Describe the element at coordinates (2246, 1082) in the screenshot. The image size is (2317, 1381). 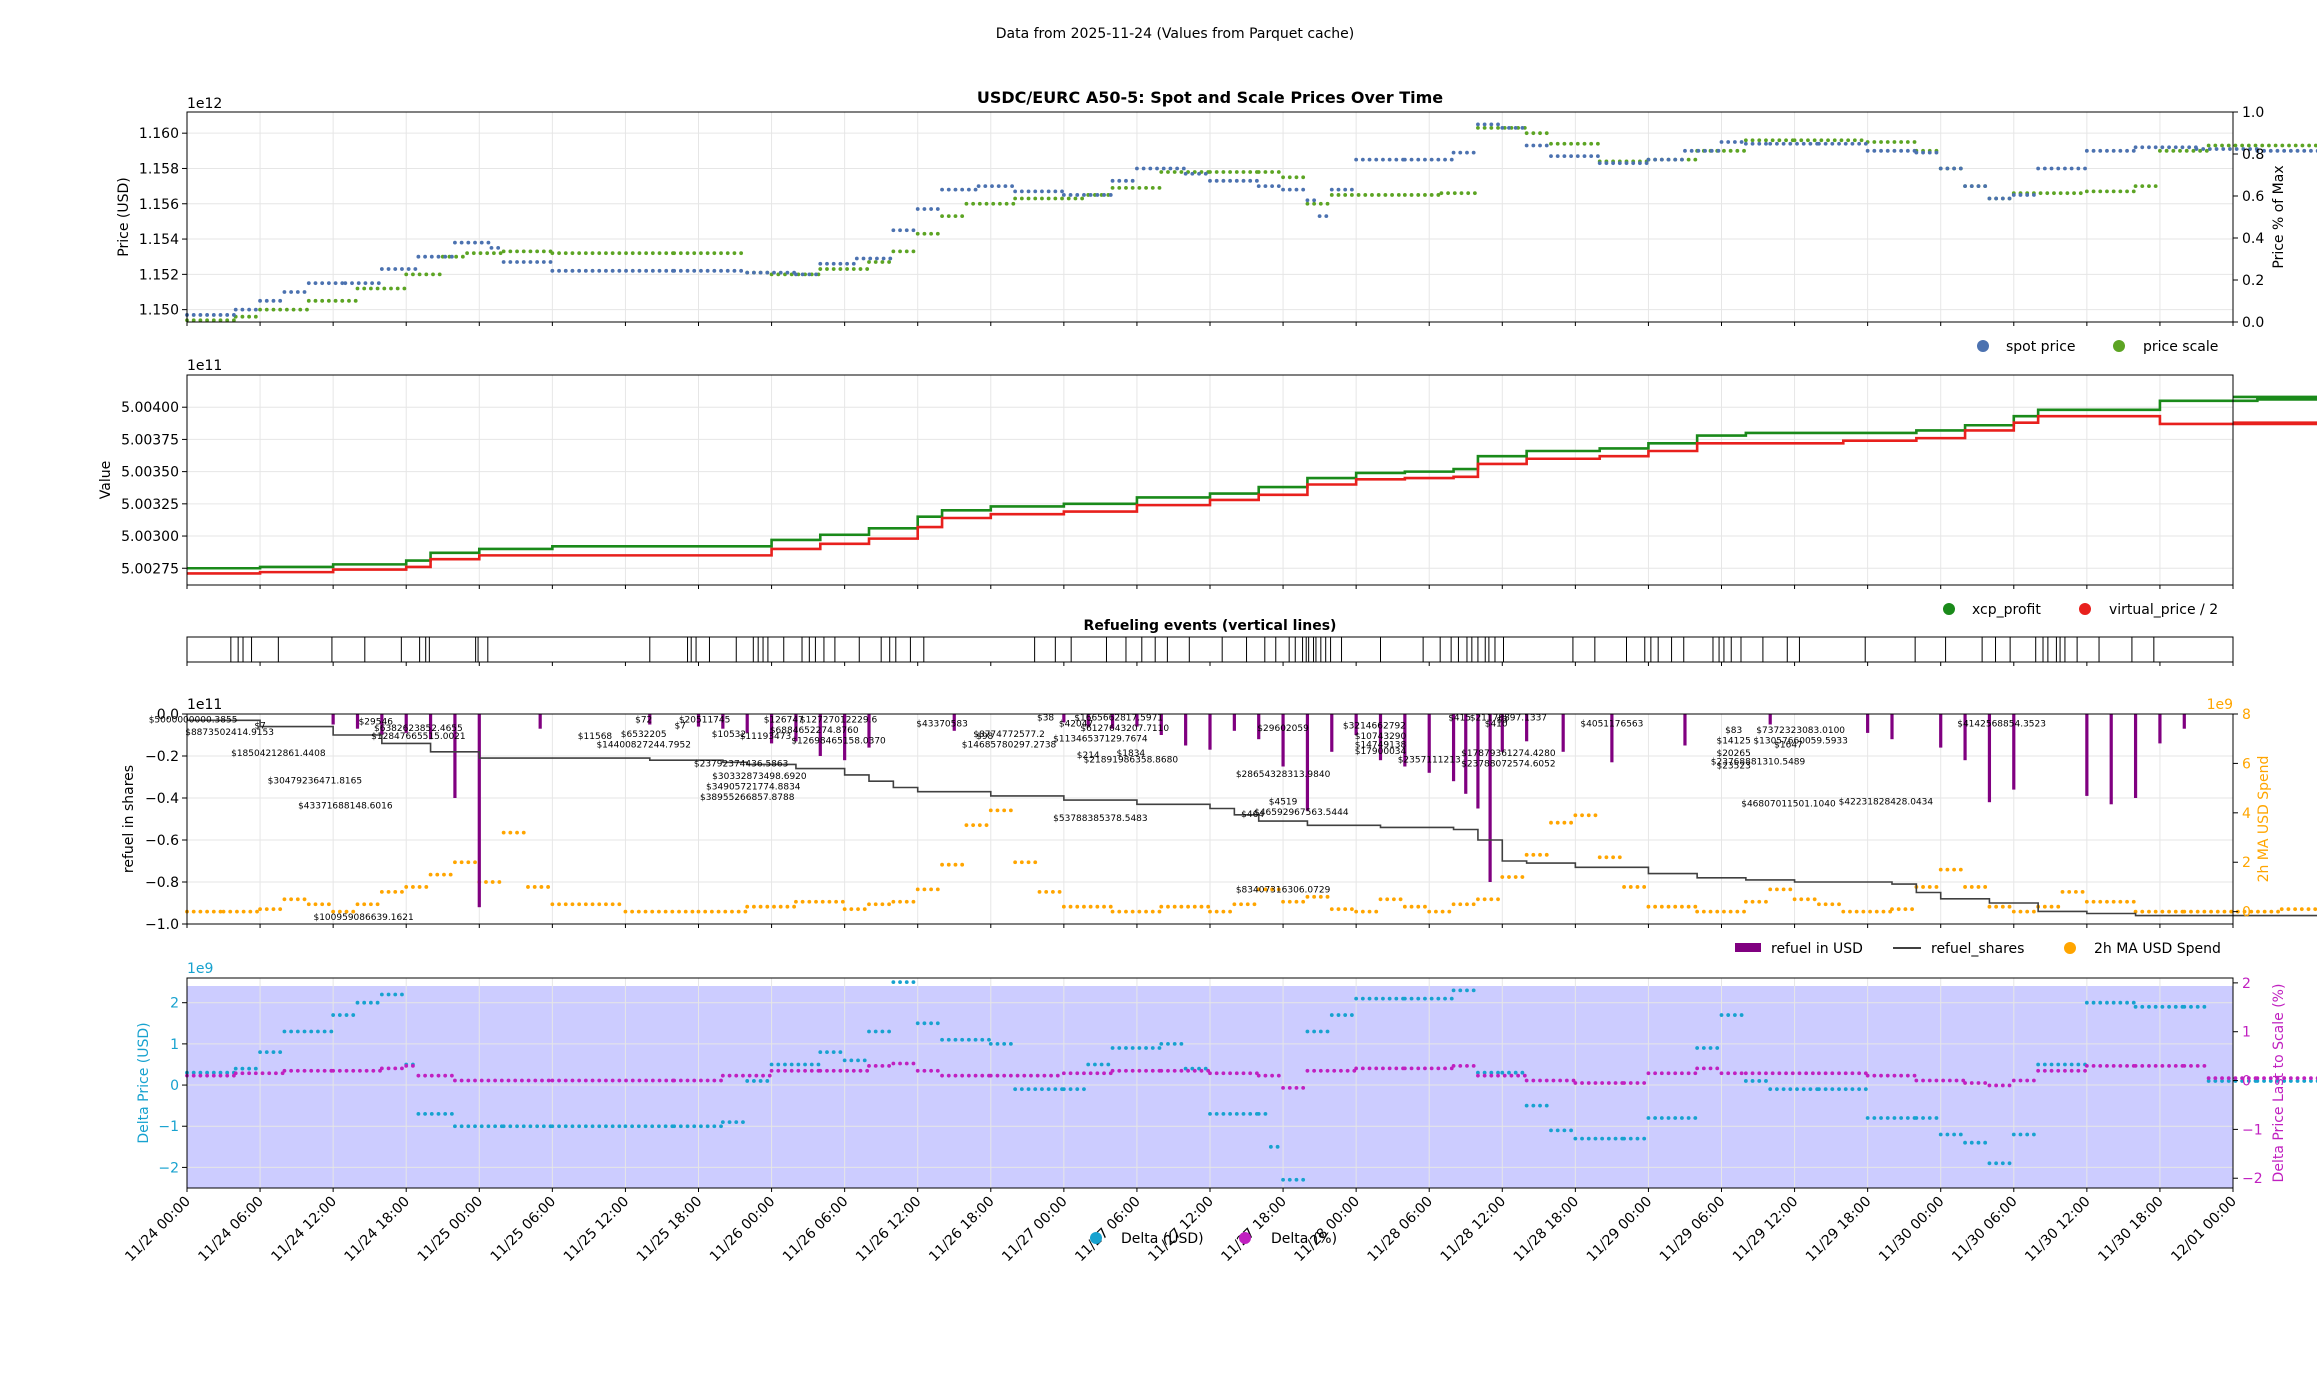
I see `y-tick-label-right: 0` at that location.